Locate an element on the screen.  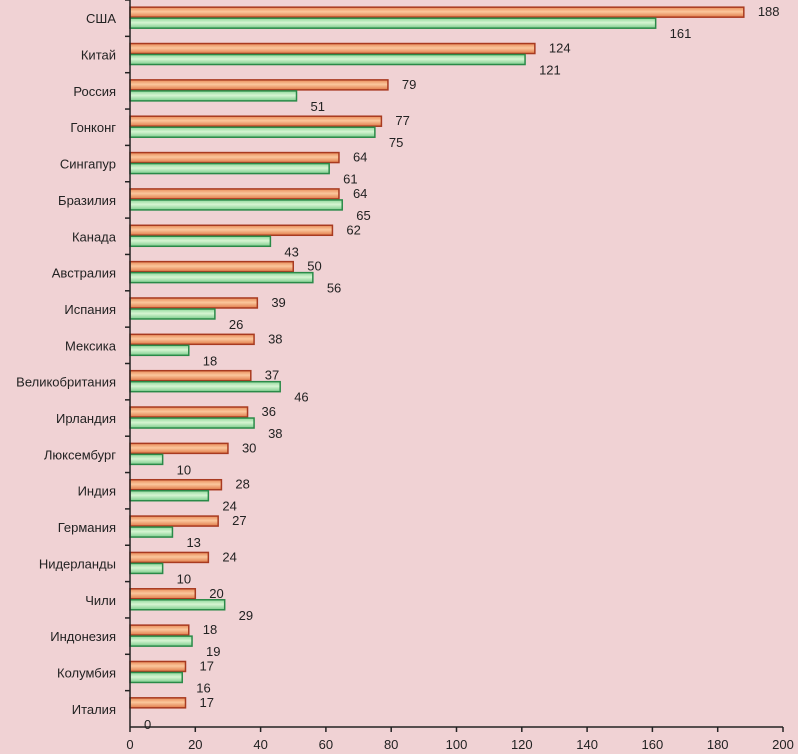
data-label: 16 is located at coordinates (203, 687).